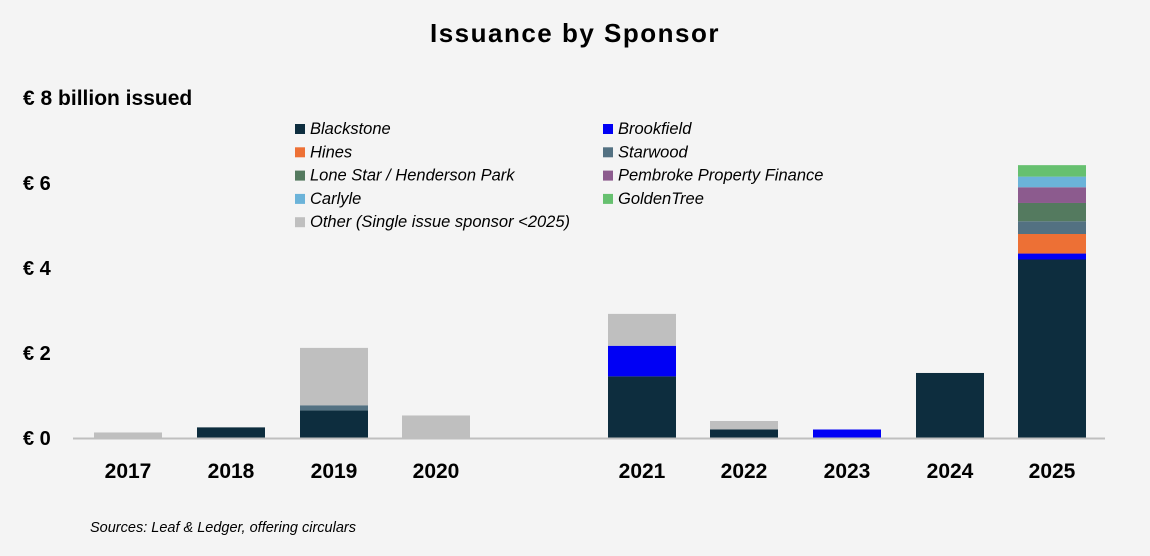  Describe the element at coordinates (661, 199) in the screenshot. I see `legend-label: GoldenTree` at that location.